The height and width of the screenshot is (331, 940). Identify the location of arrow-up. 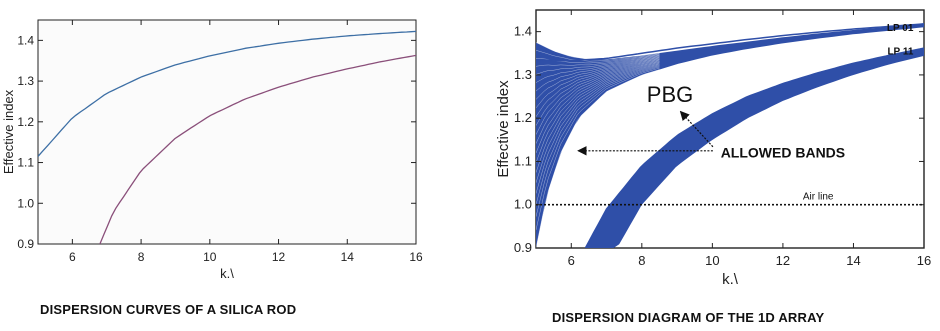
(696, 129).